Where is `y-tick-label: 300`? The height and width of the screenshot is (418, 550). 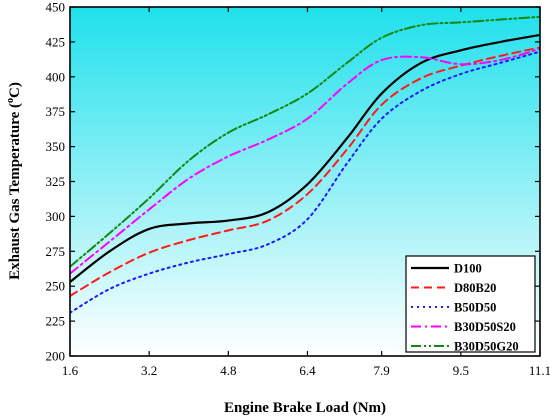
y-tick-label: 300 is located at coordinates (56, 216).